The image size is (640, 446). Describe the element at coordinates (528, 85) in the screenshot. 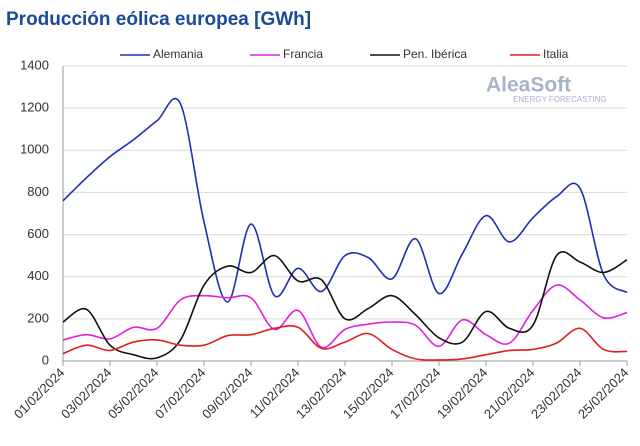

I see `logo: AleaSoft` at that location.